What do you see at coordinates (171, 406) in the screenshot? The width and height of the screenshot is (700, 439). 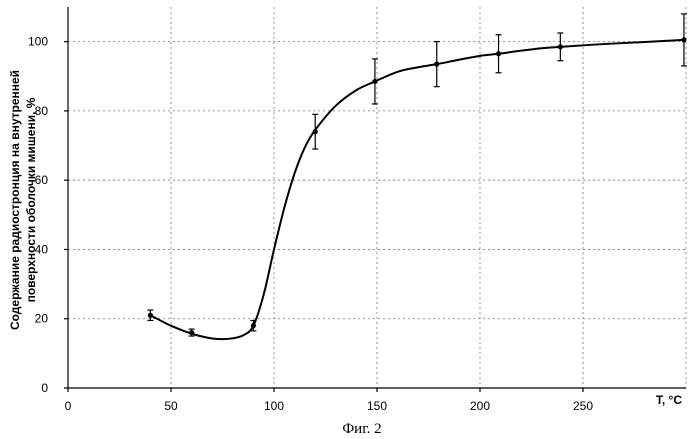 I see `x-tick-label: 50` at bounding box center [171, 406].